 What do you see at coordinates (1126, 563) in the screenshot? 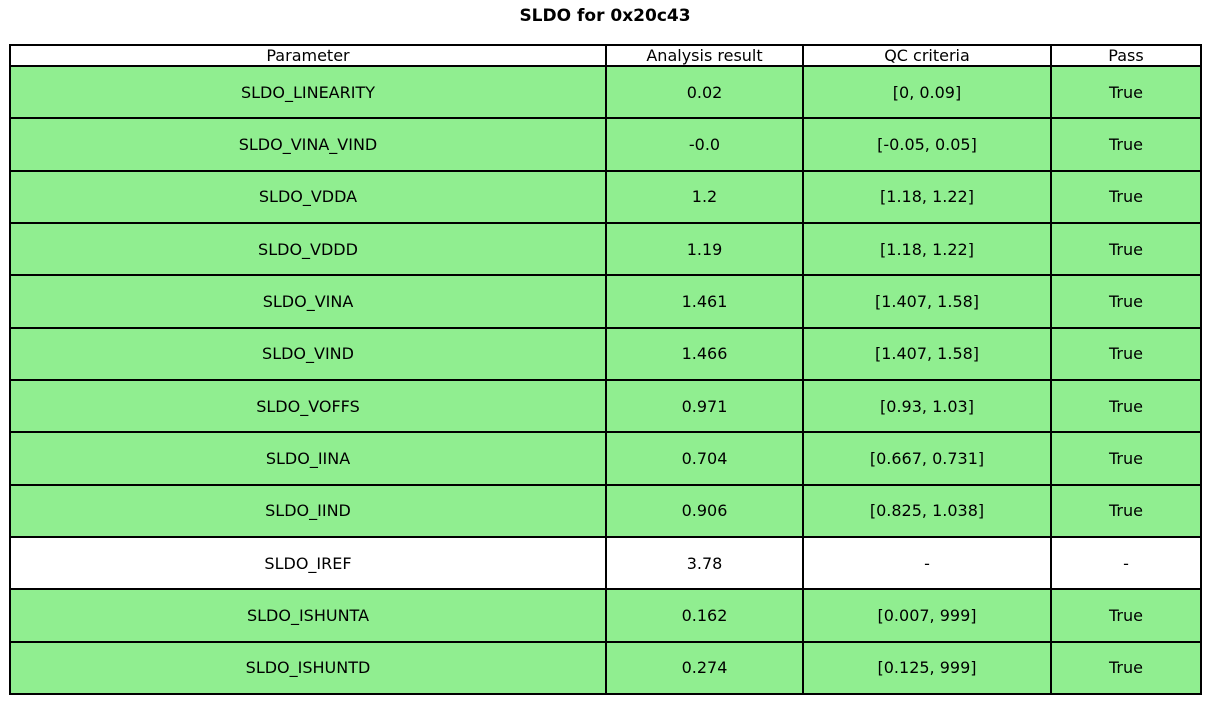
I see `pass-cell: -` at bounding box center [1126, 563].